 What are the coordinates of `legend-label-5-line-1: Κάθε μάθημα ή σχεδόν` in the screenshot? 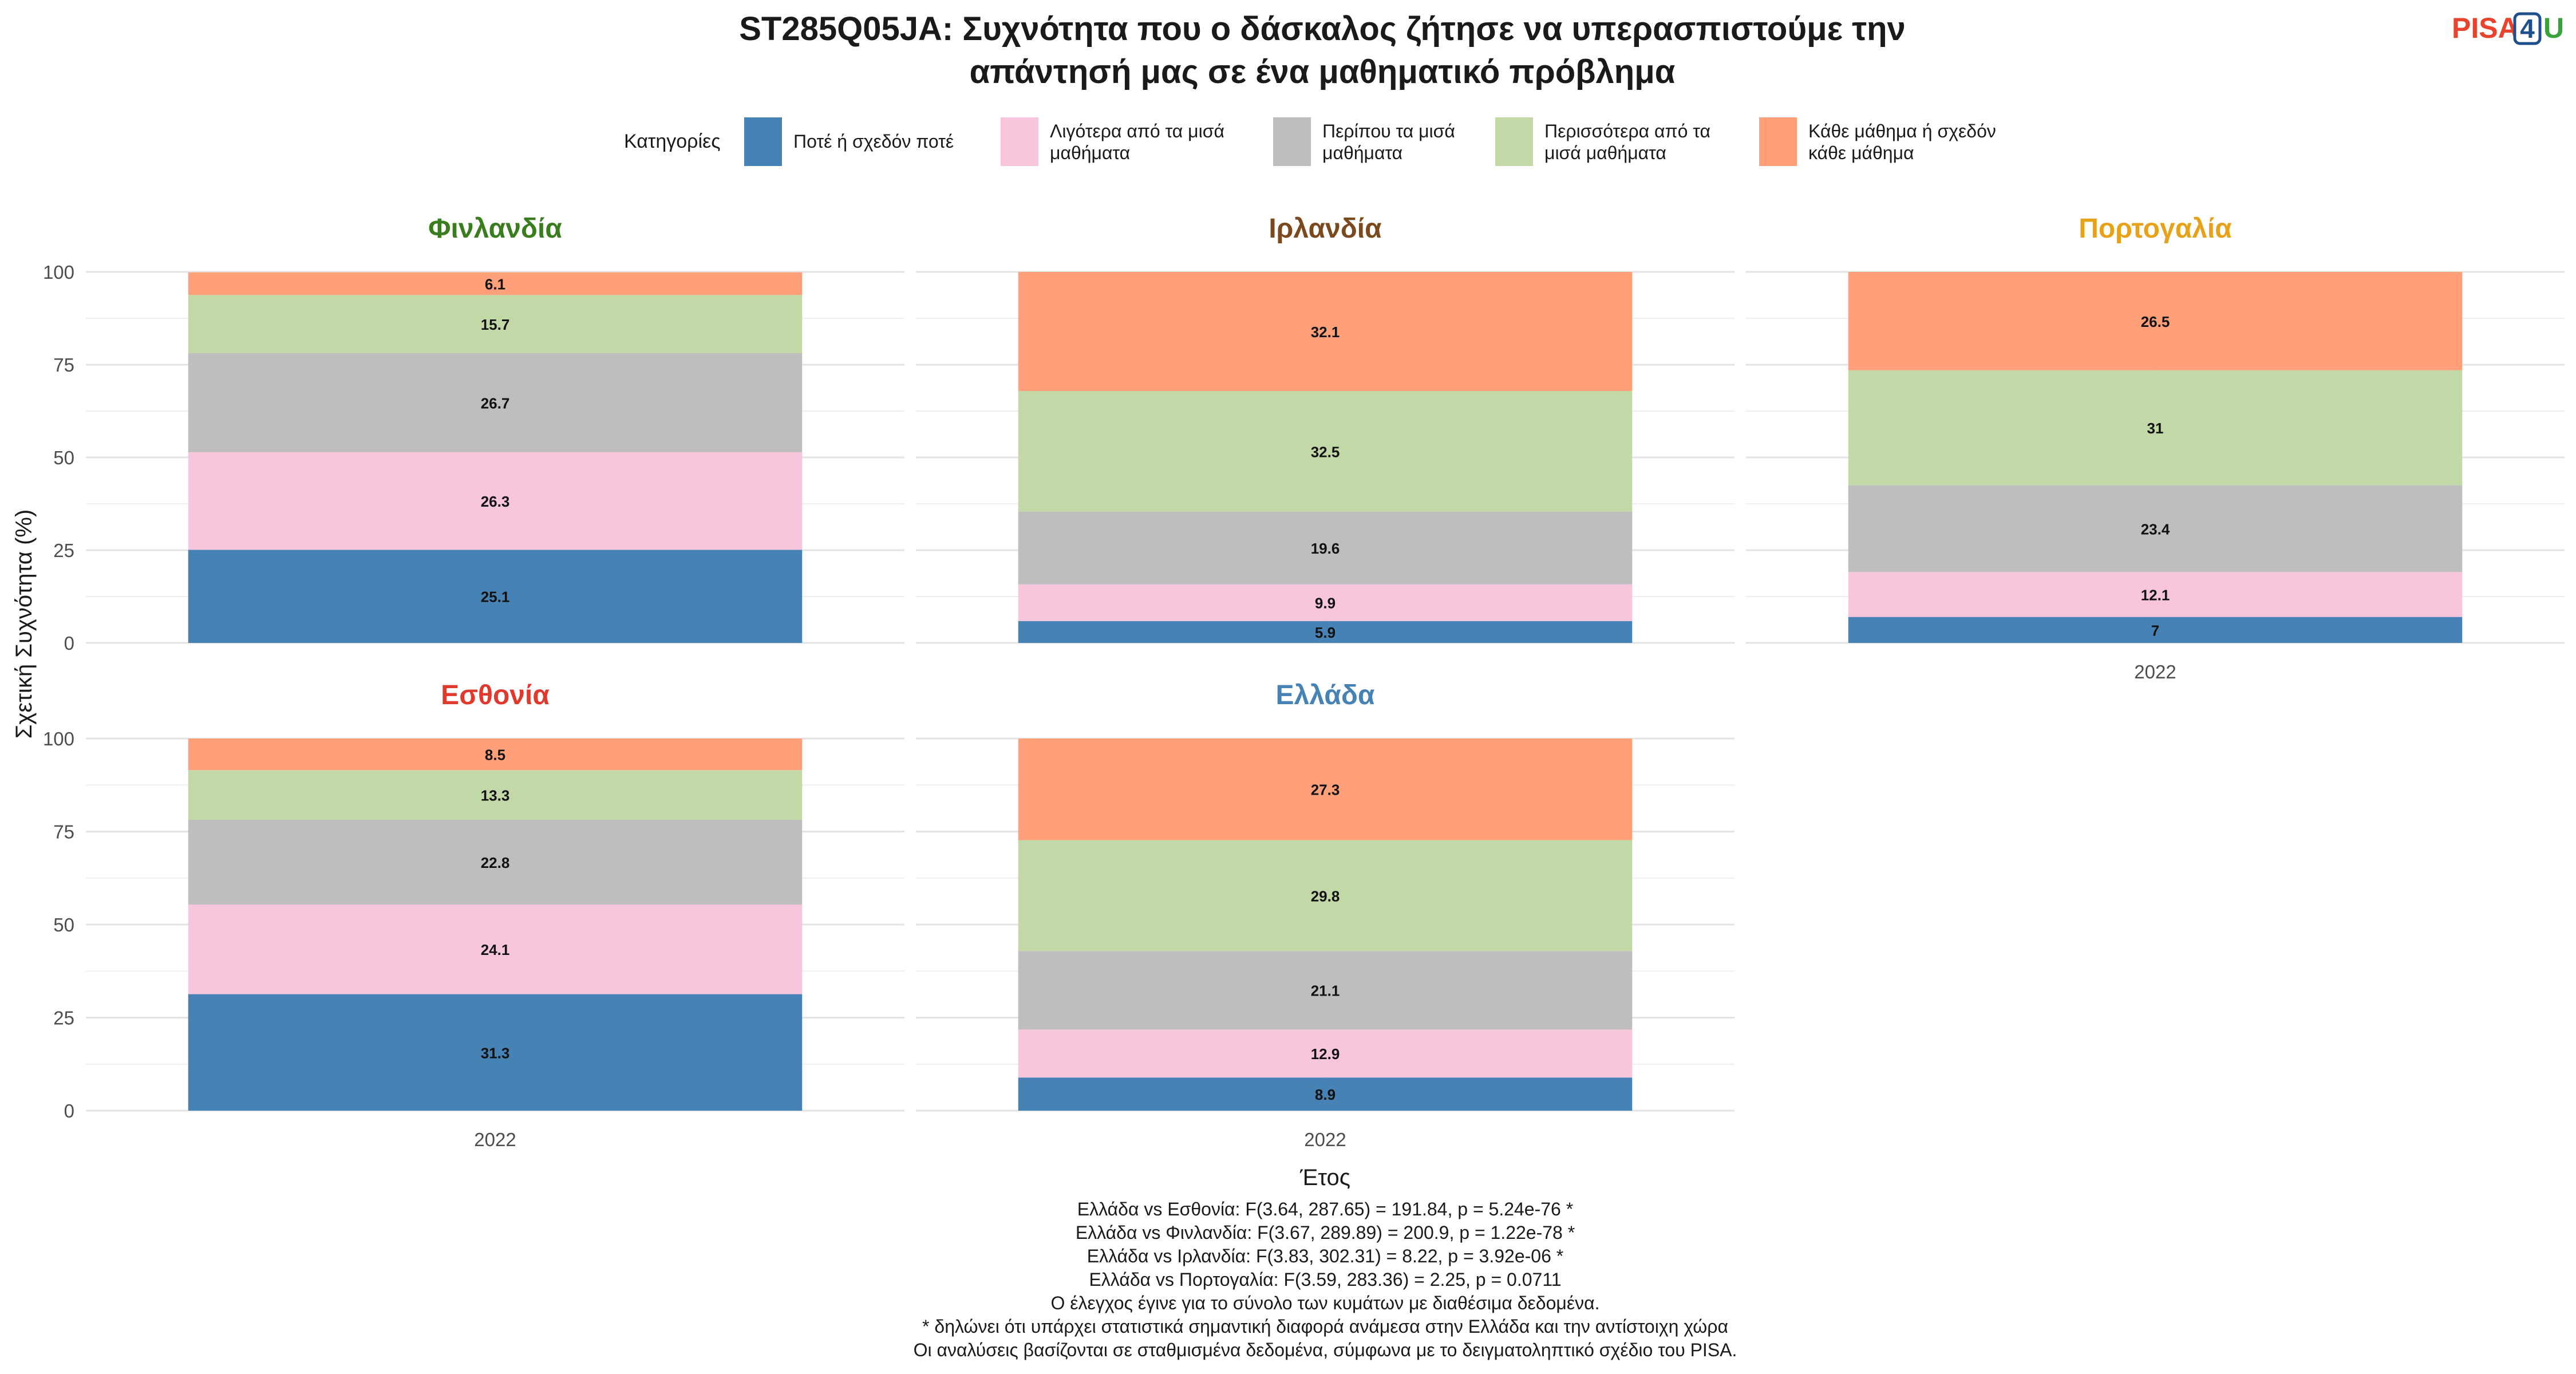 It's located at (1902, 131).